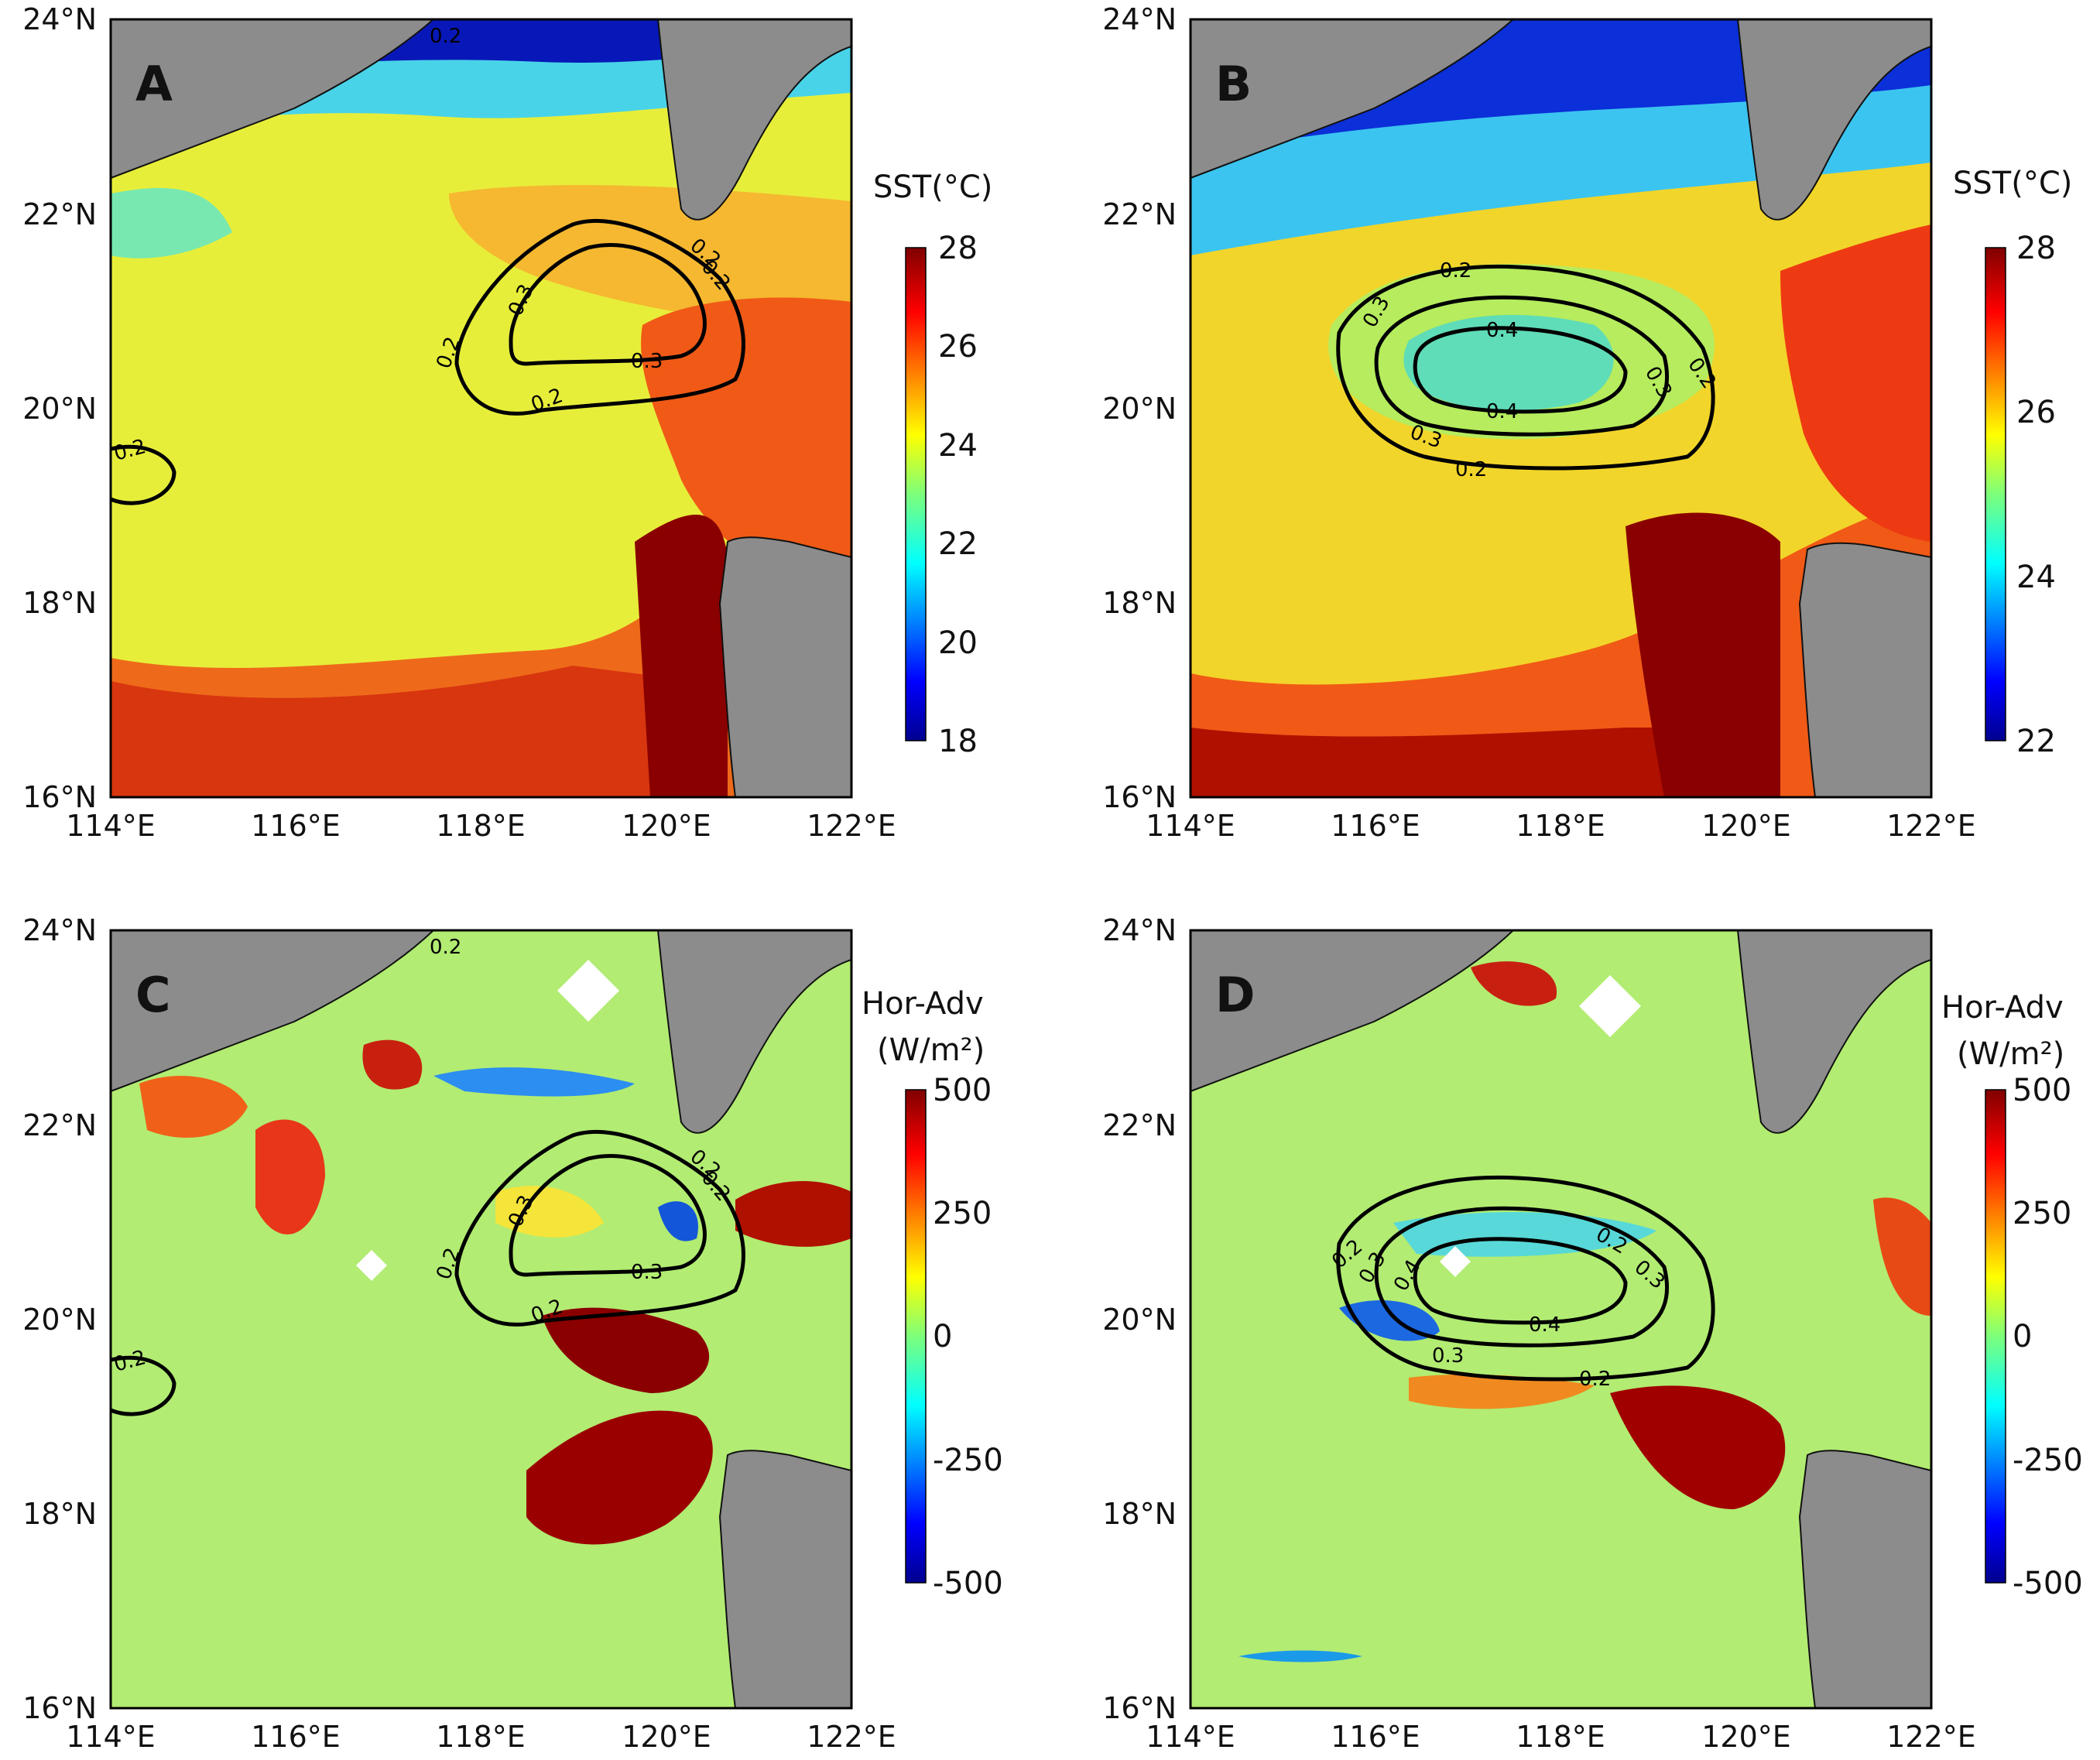  What do you see at coordinates (427, 1273) in the screenshot?
I see `panel-c-contours` at bounding box center [427, 1273].